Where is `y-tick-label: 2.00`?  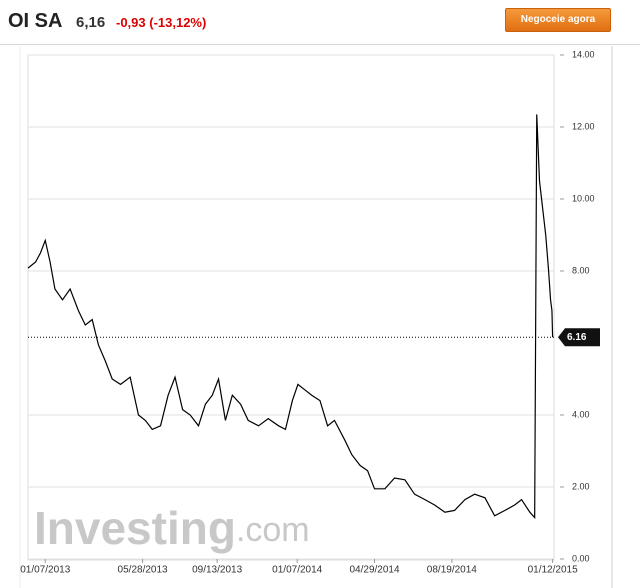 y-tick-label: 2.00 is located at coordinates (581, 486).